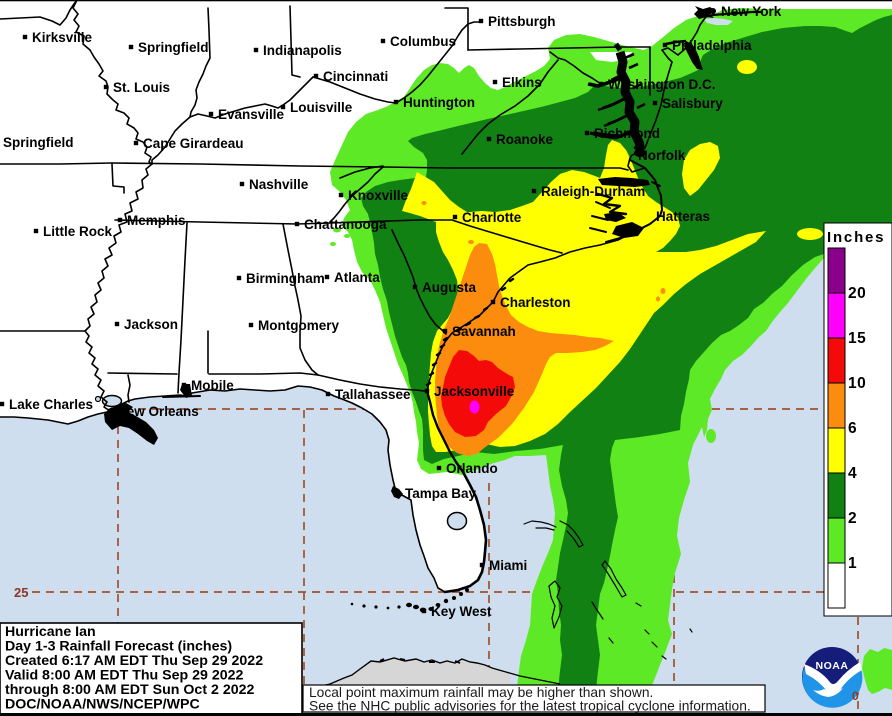  I want to click on svg-text: Cape Girardeau, so click(193, 143).